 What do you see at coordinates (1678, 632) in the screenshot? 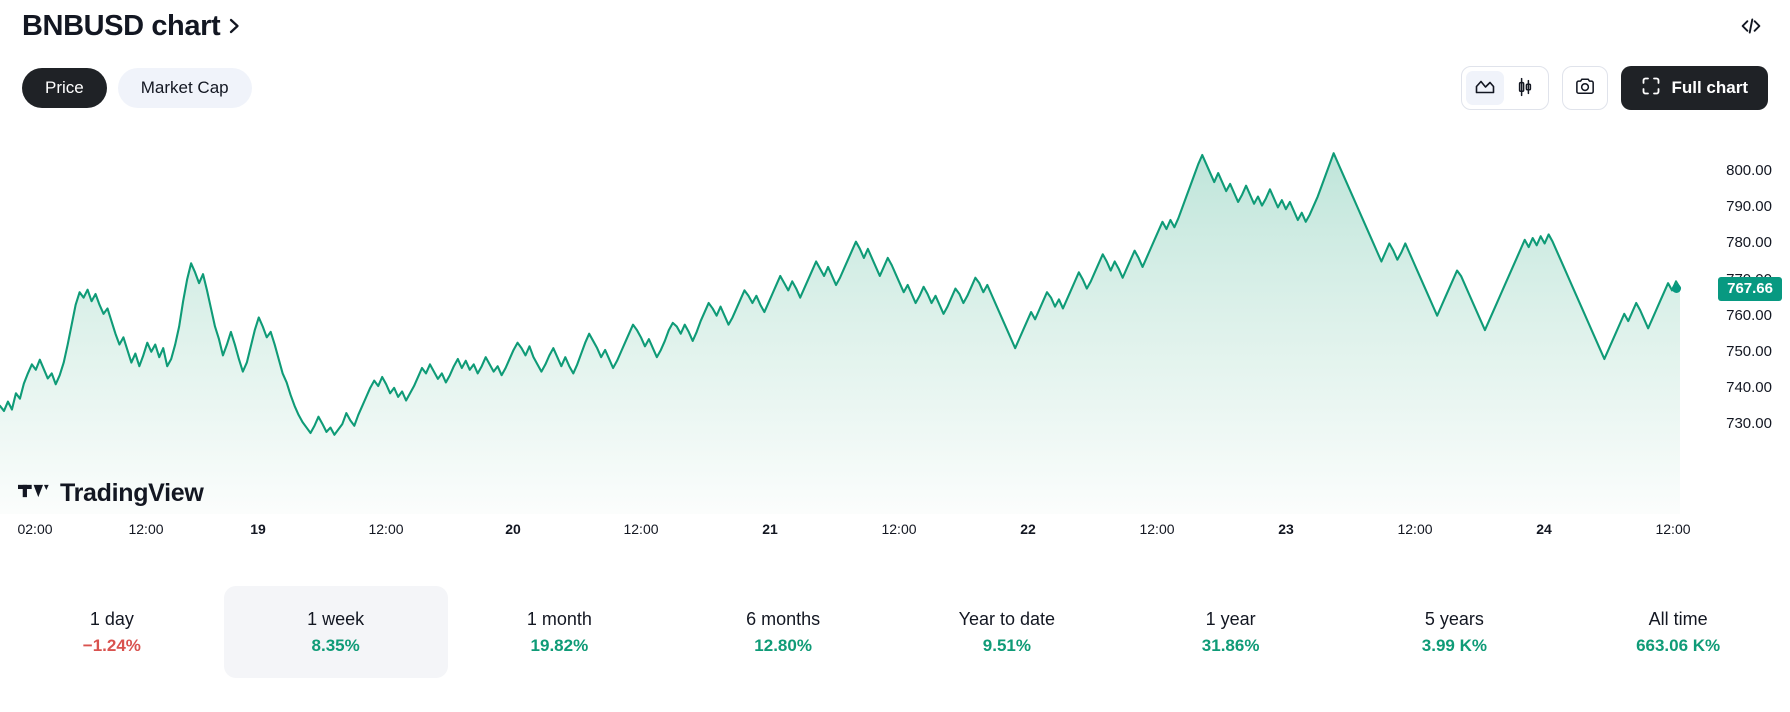
I see `period-option-all-time: All time 663.06 K%` at bounding box center [1678, 632].